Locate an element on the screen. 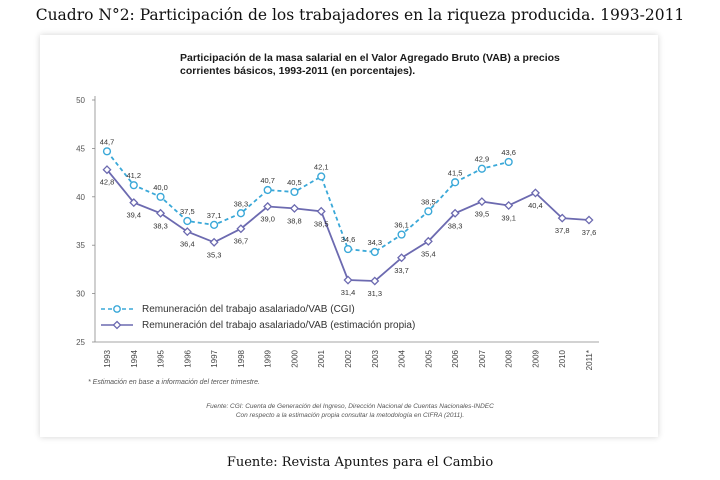  x-tick-label: 2008 is located at coordinates (509, 358).